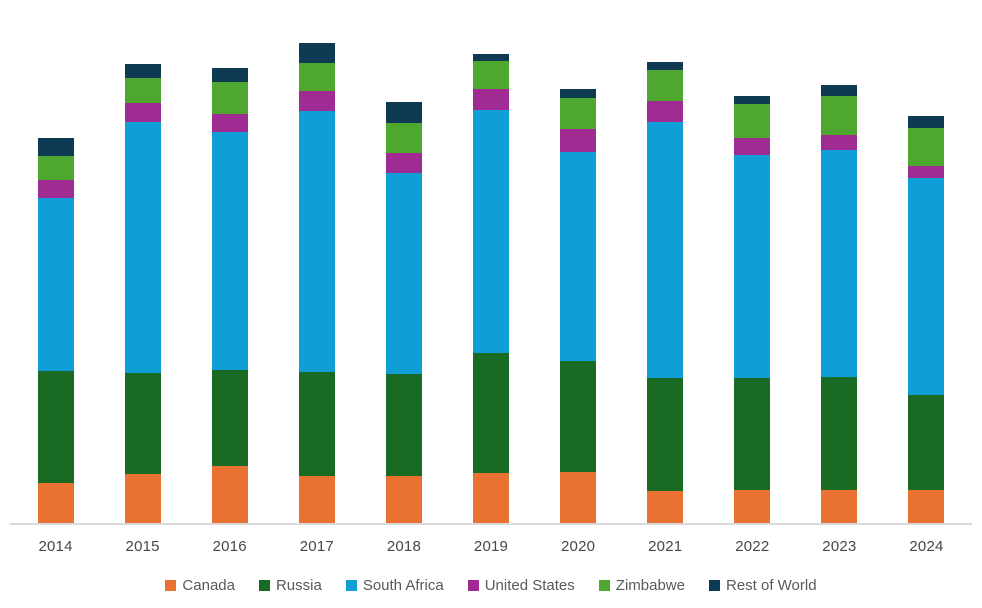 This screenshot has height=608, width=982. What do you see at coordinates (665, 507) in the screenshot?
I see `bar-segment-canada-2021` at bounding box center [665, 507].